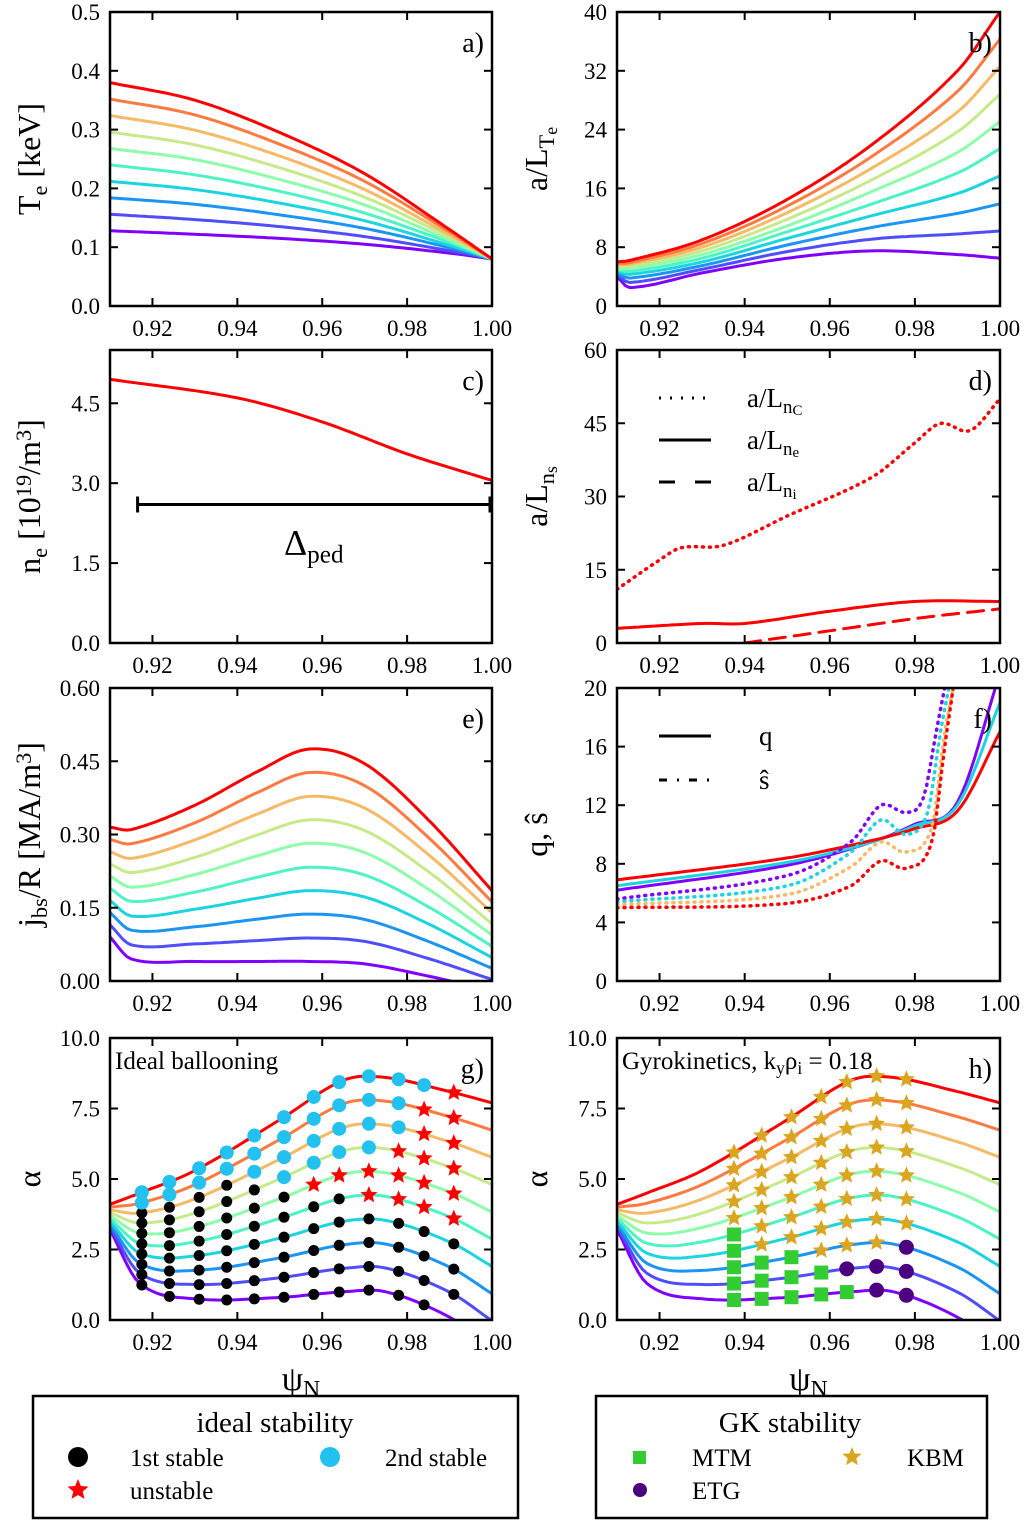 This screenshot has height=1520, width=1025. Describe the element at coordinates (852, 1456) in the screenshot. I see `star-shape` at that location.